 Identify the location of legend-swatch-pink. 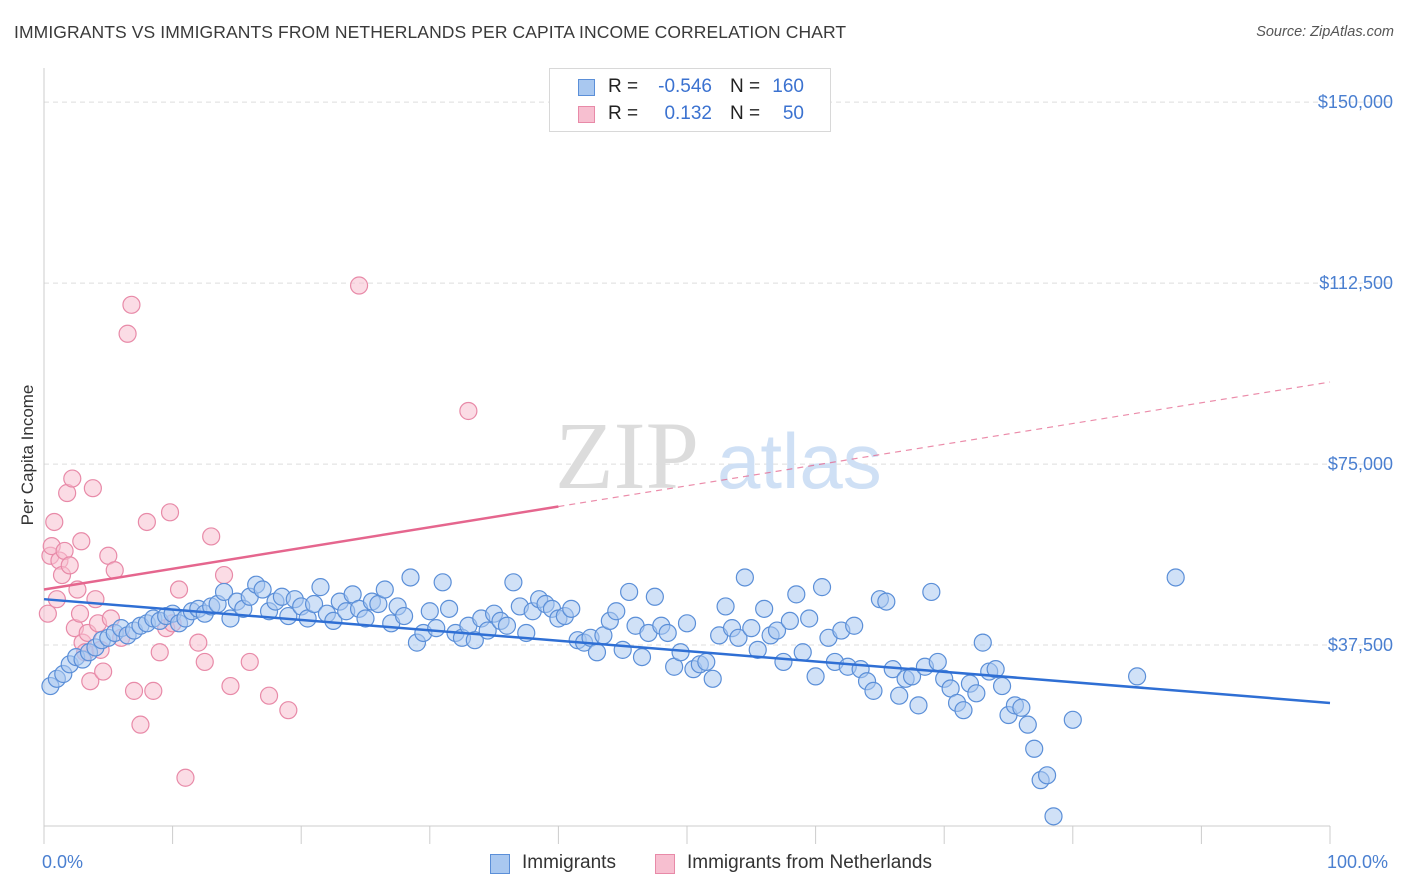
(586, 114).